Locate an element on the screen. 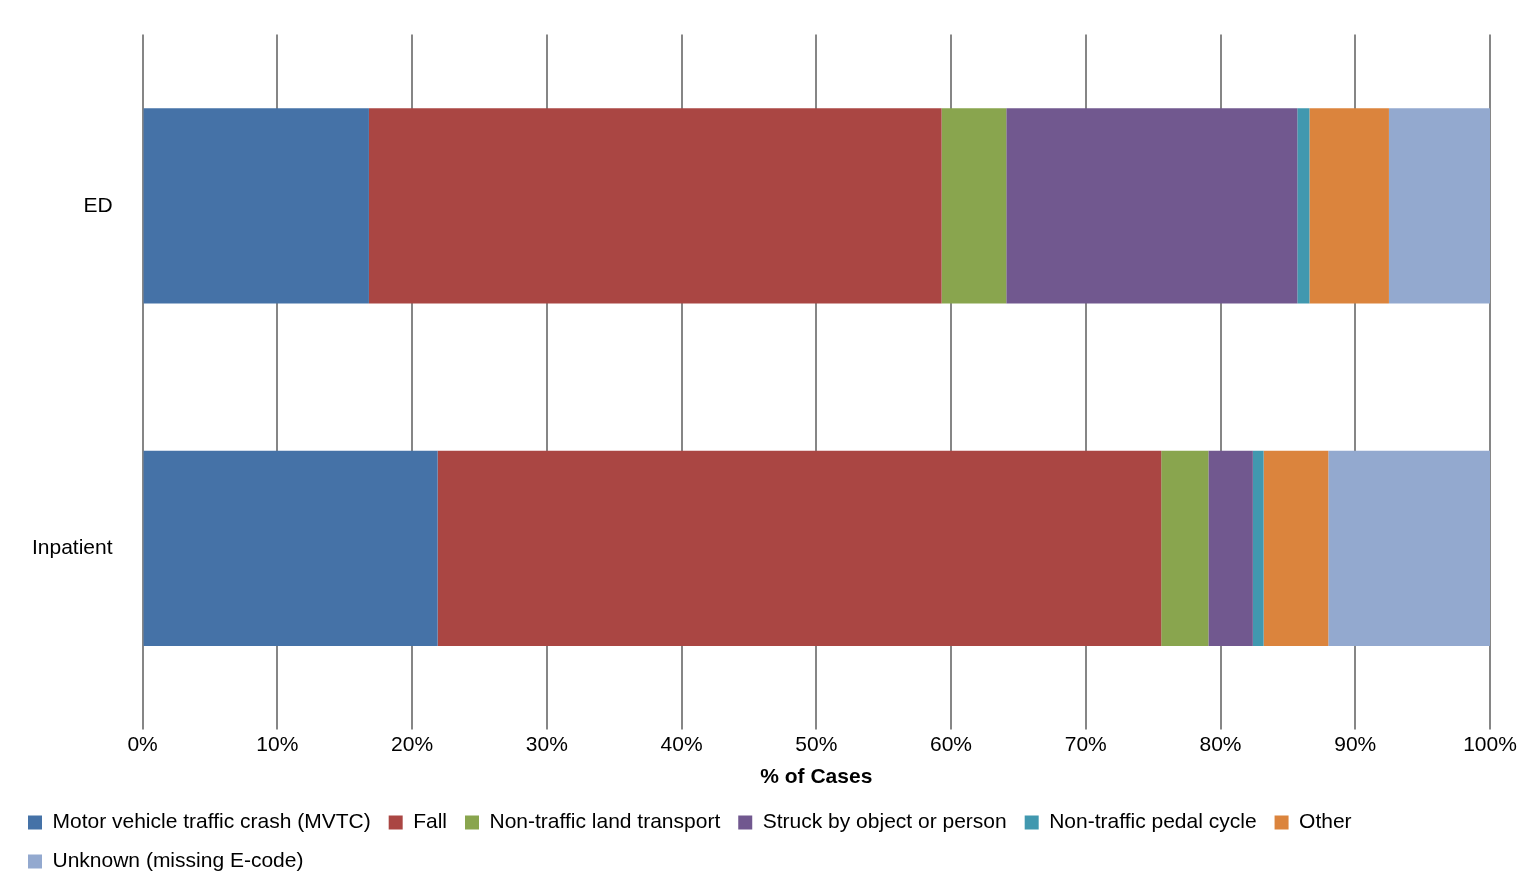 This screenshot has width=1525, height=886. x-axis-title: % of Cases is located at coordinates (816, 776).